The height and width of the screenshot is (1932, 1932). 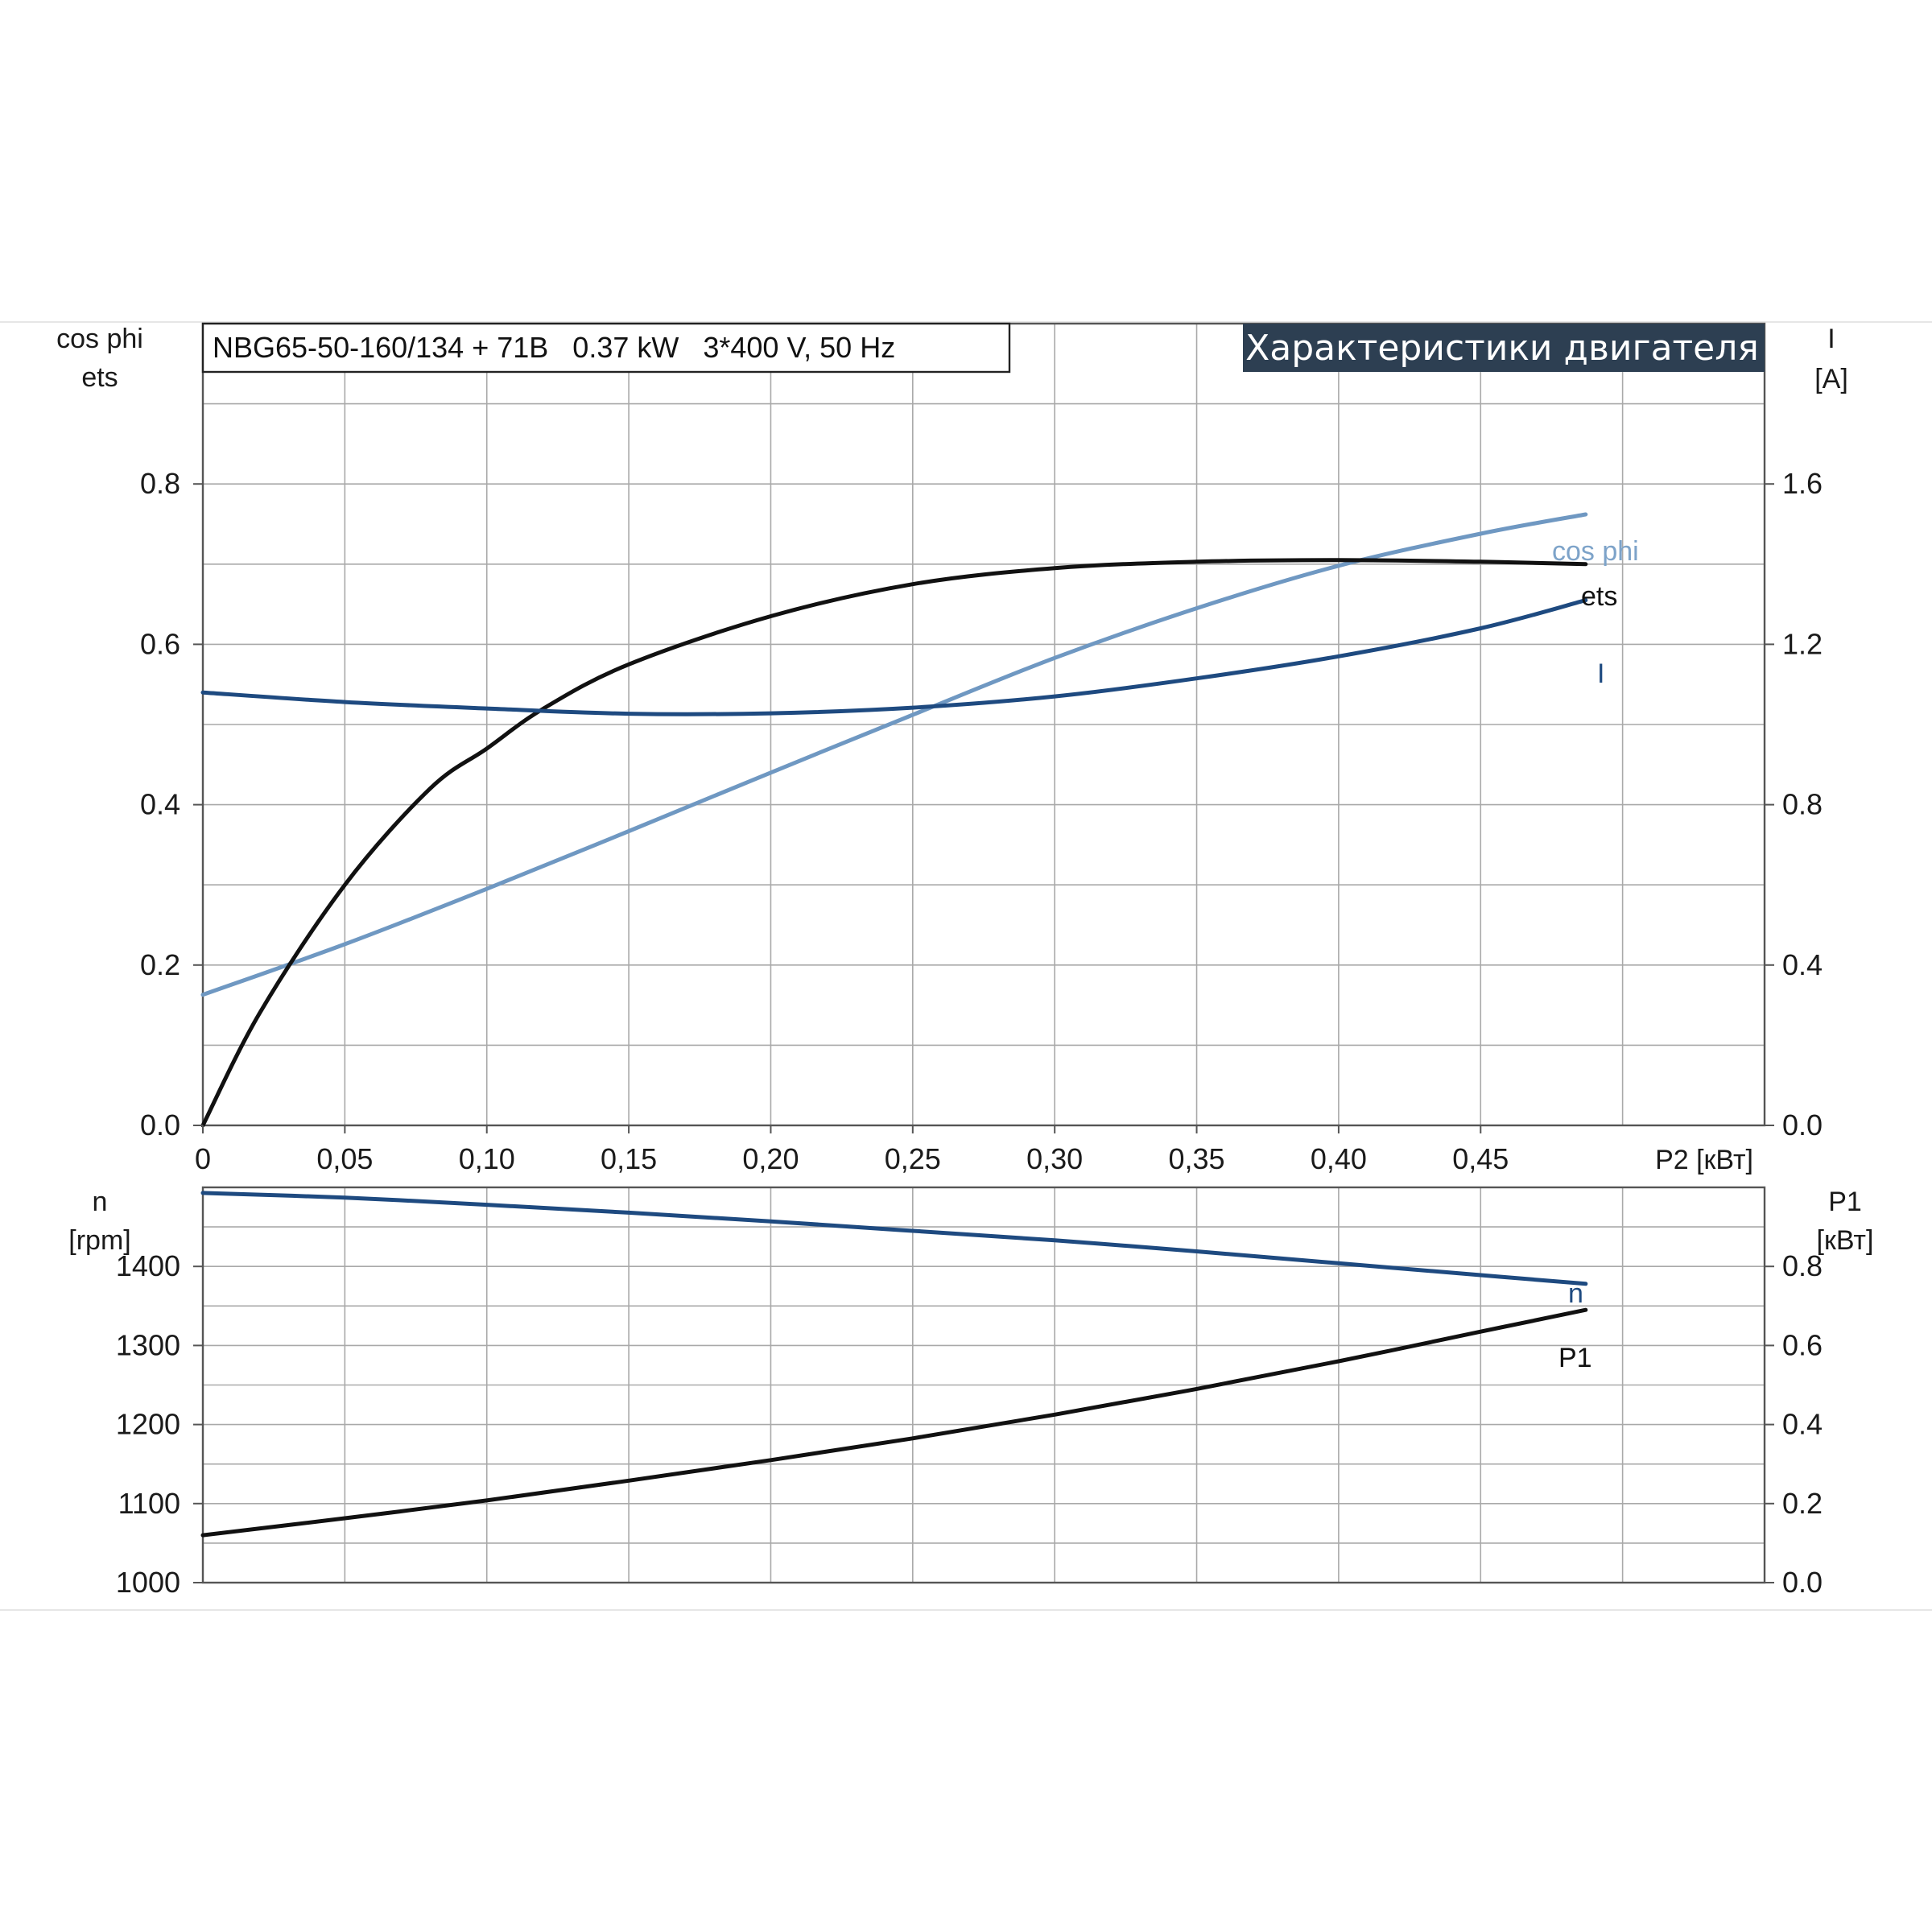 What do you see at coordinates (160, 804) in the screenshot?
I see `left-tick-label: 0.4` at bounding box center [160, 804].